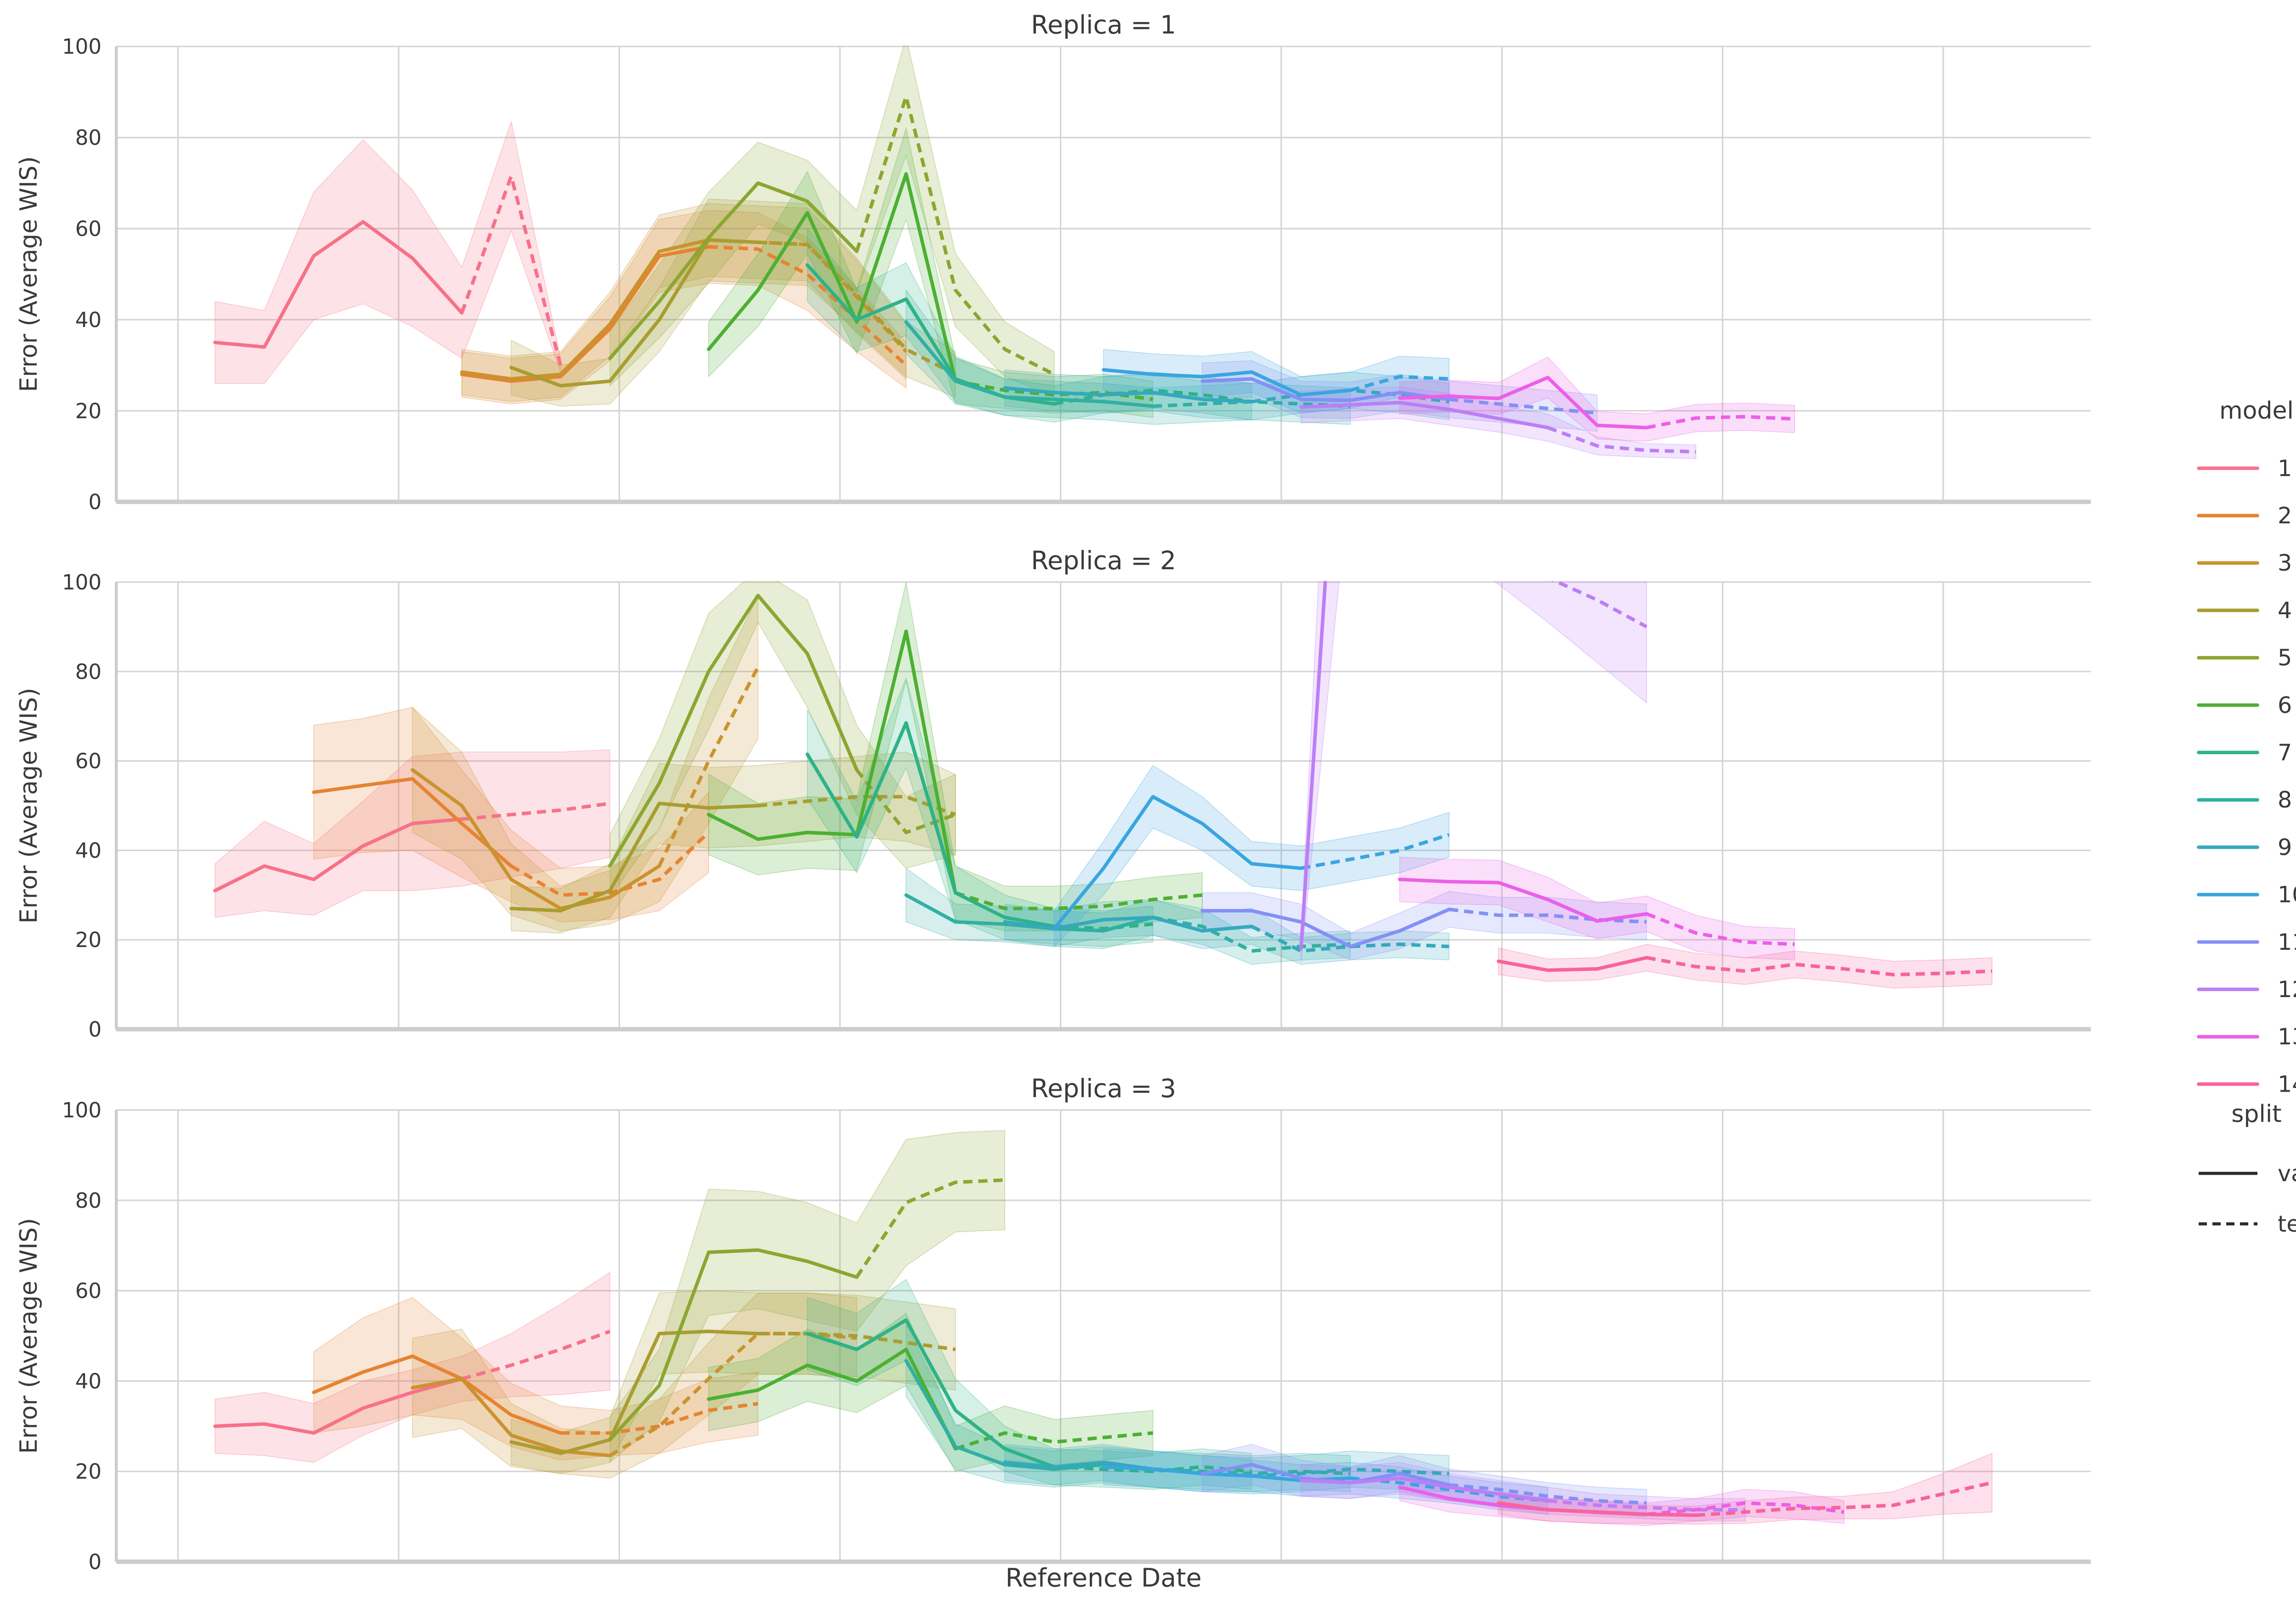  Describe the element at coordinates (1103, 561) in the screenshot. I see `facet-title: Replica = 2` at that location.